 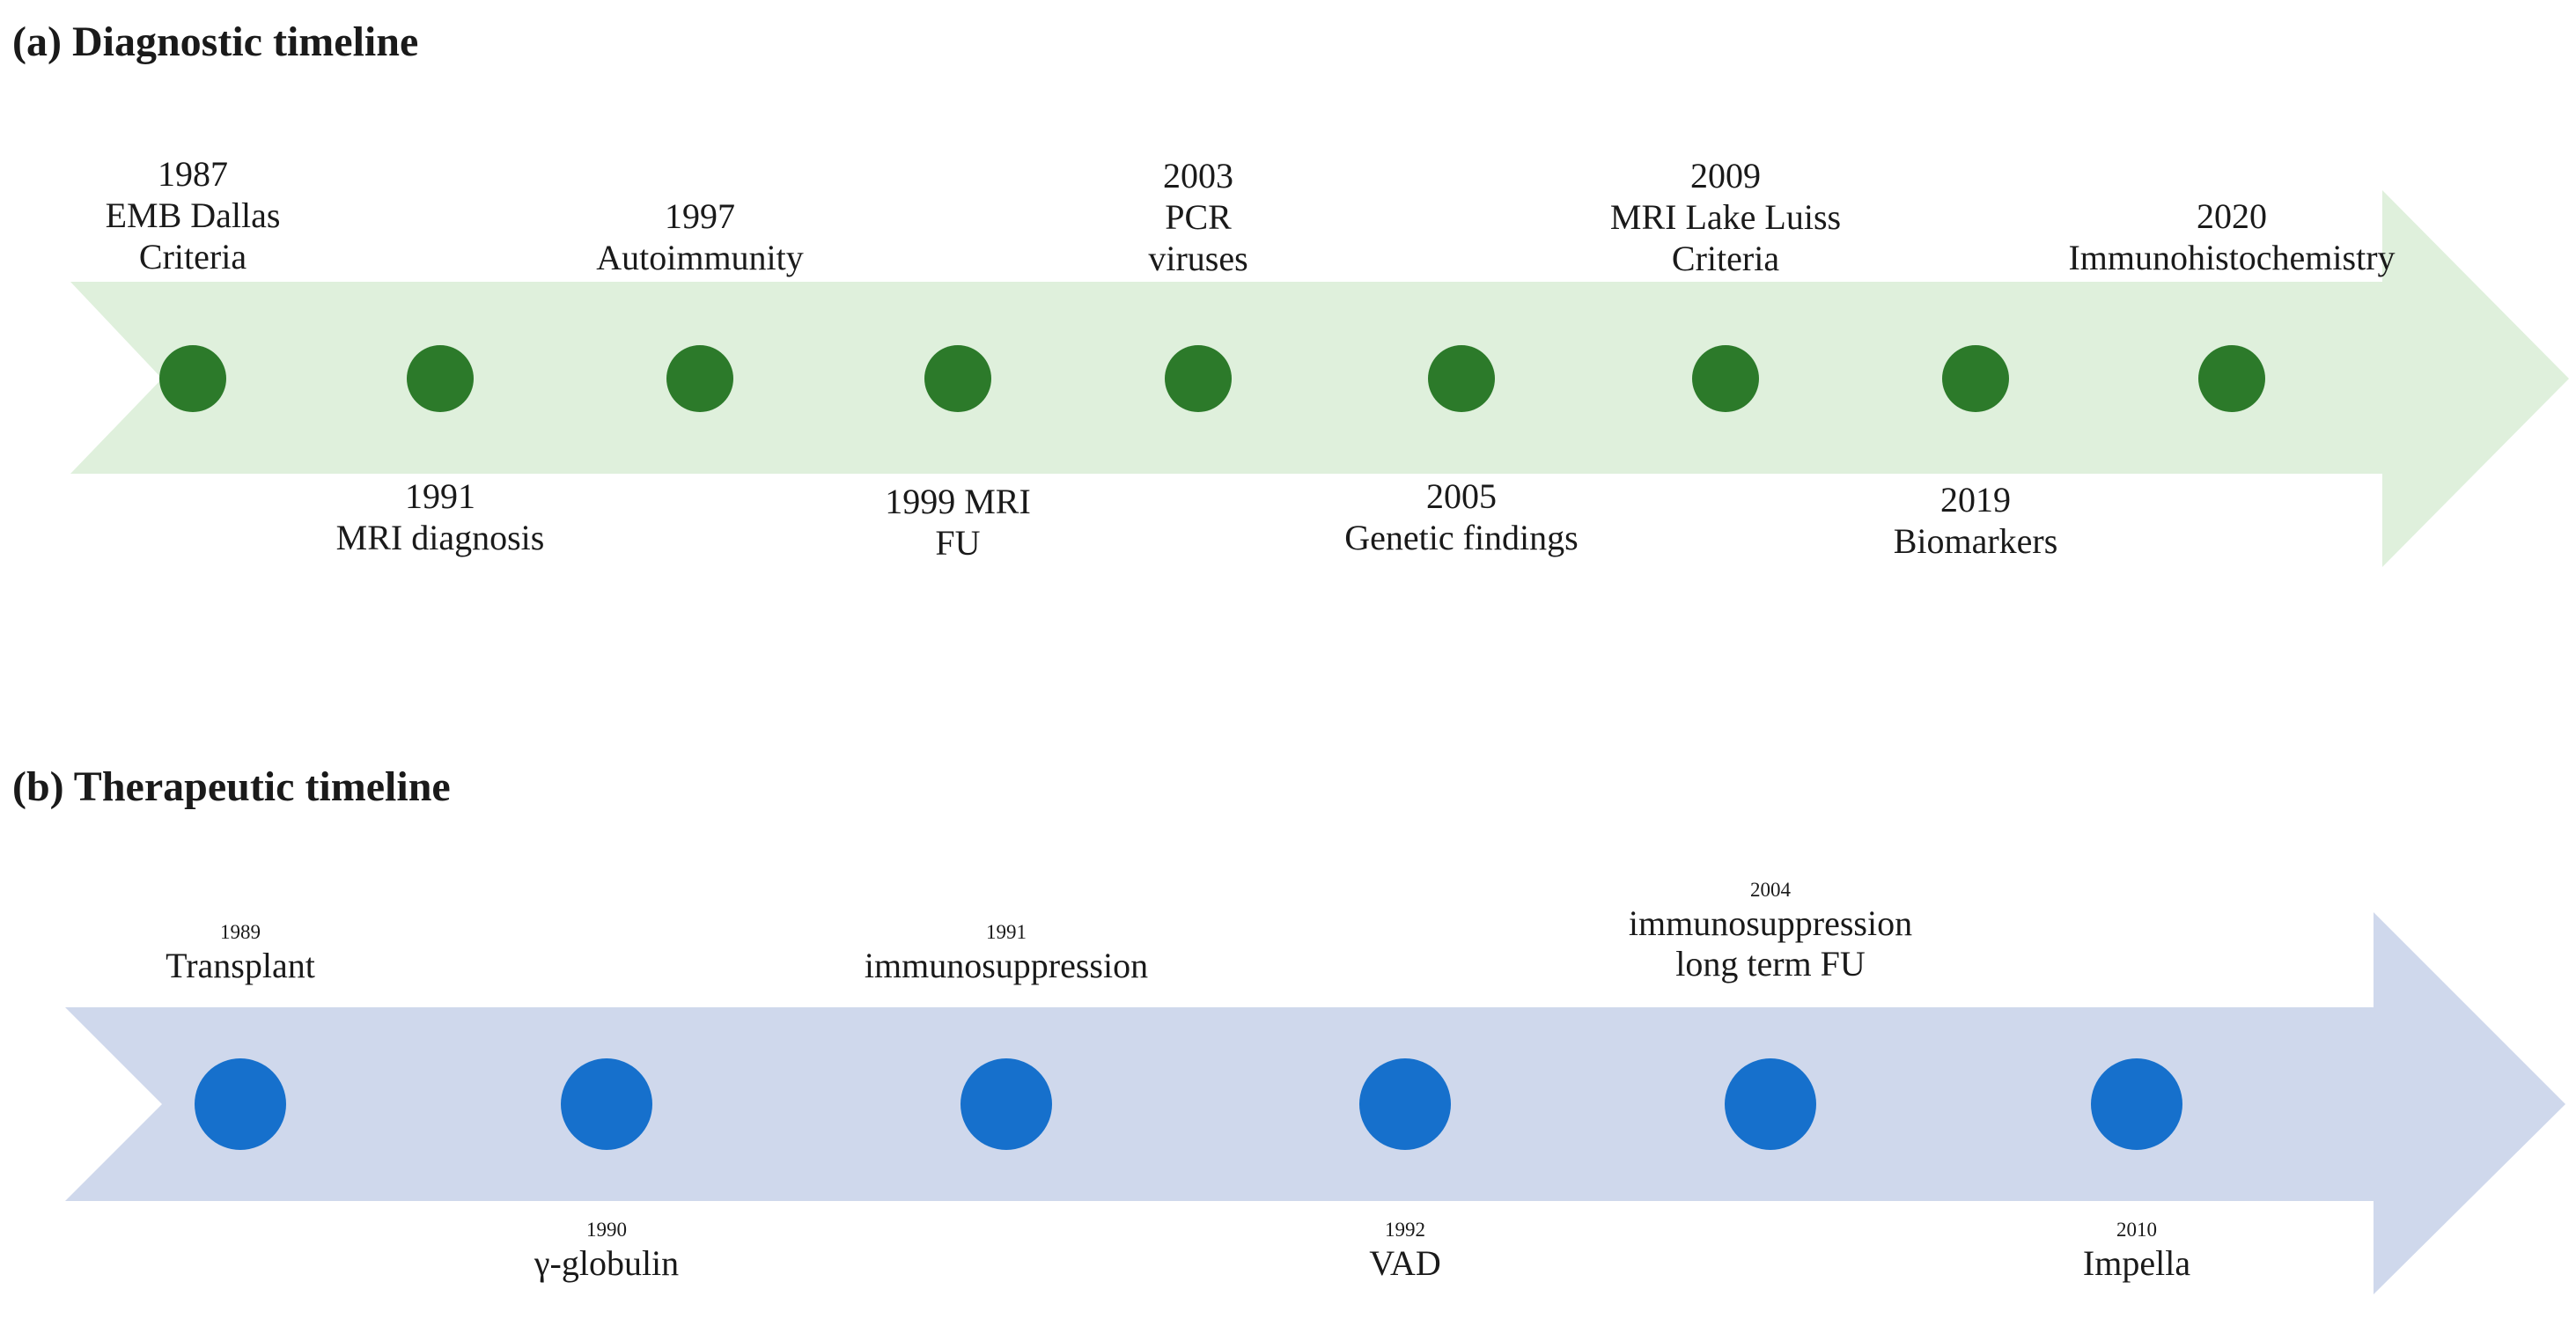 What do you see at coordinates (958, 543) in the screenshot?
I see `diagnostic-milestone-text: FU` at bounding box center [958, 543].